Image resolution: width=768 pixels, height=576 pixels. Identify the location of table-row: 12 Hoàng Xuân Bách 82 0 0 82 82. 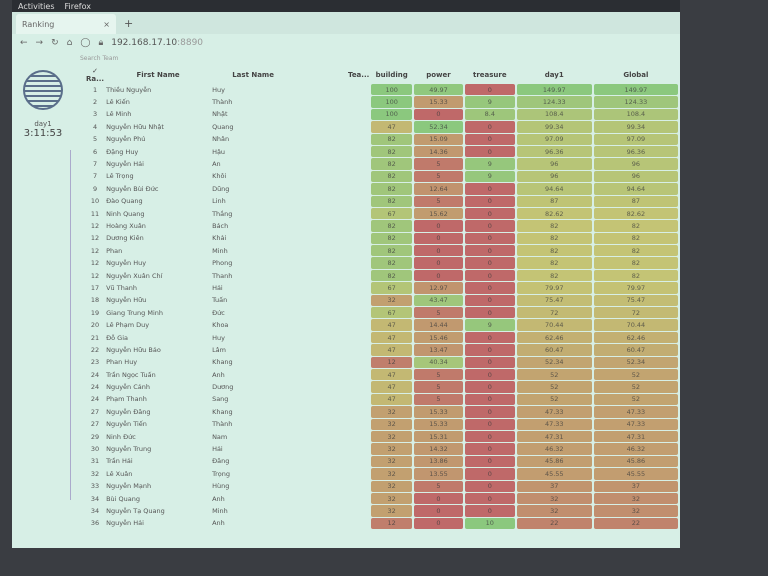
(382, 226).